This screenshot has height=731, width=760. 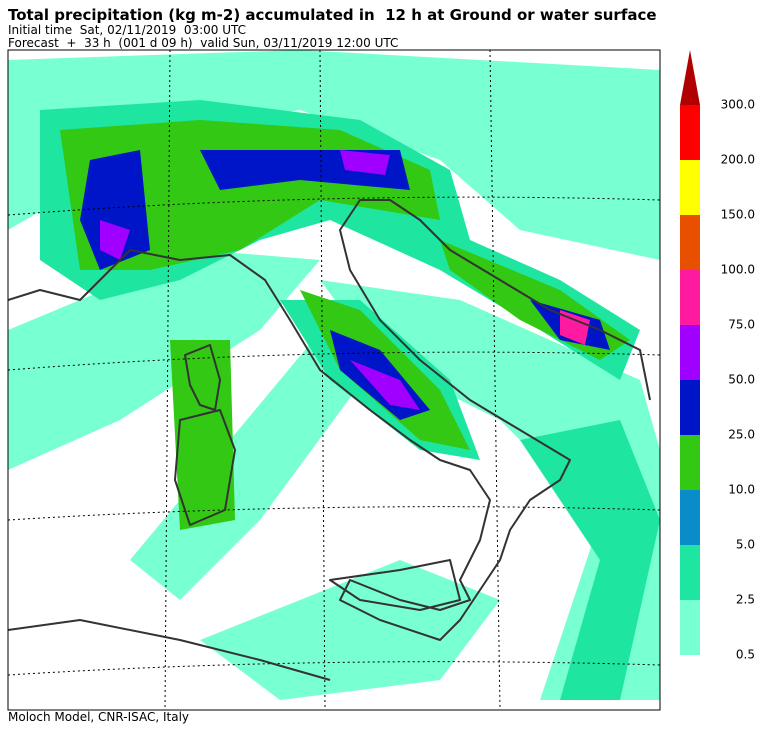 What do you see at coordinates (741, 490) in the screenshot?
I see `colorbar-label: 10.0` at bounding box center [741, 490].